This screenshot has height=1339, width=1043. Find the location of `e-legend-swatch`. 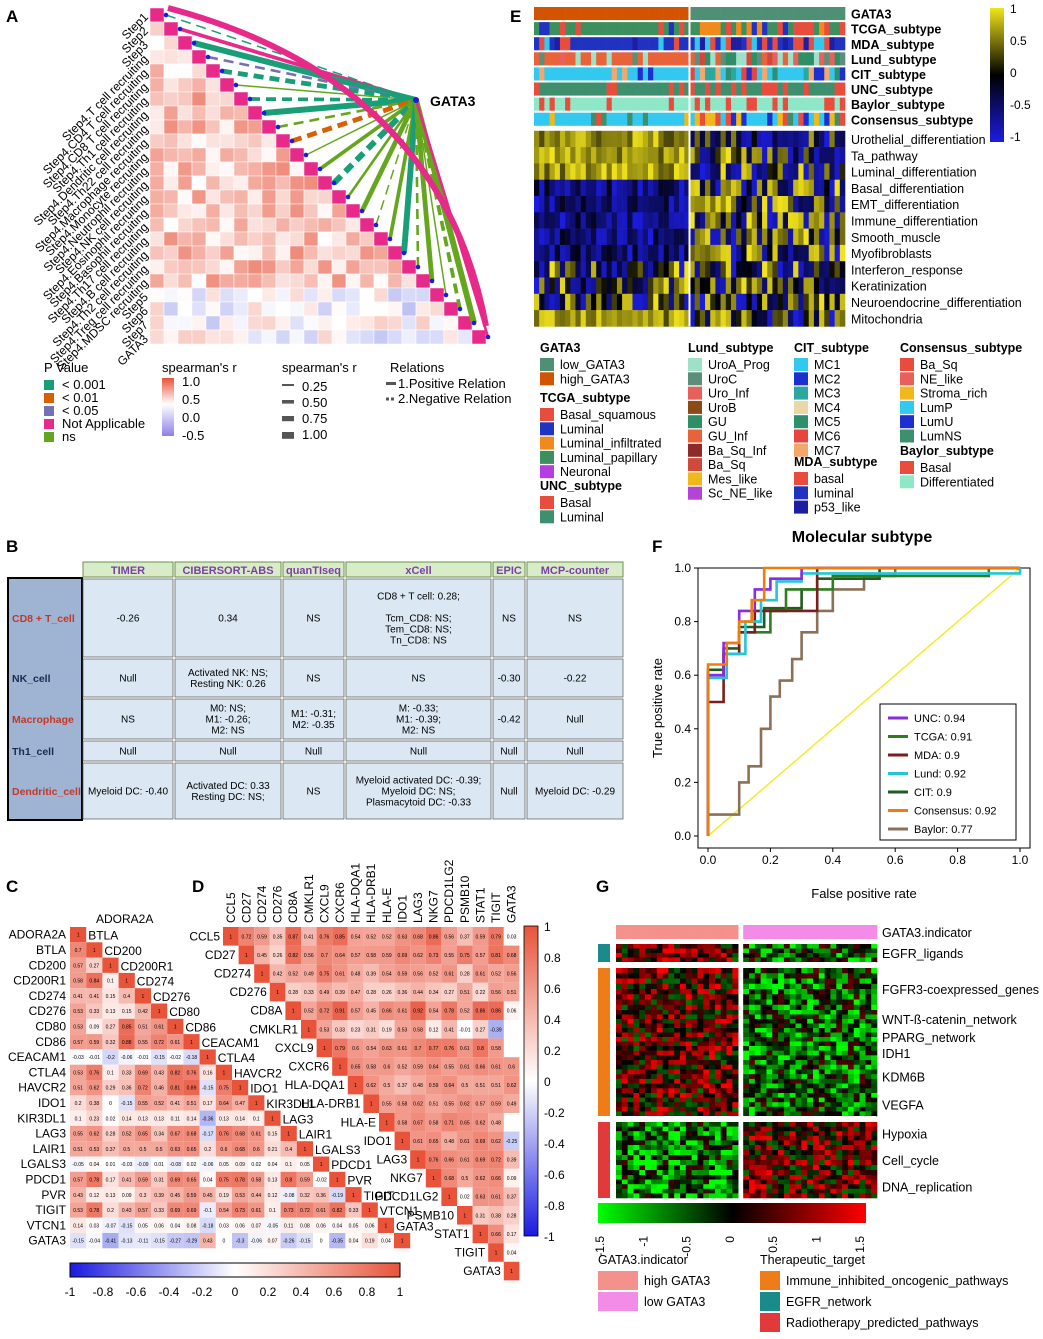

e-legend-swatch is located at coordinates (801, 436).